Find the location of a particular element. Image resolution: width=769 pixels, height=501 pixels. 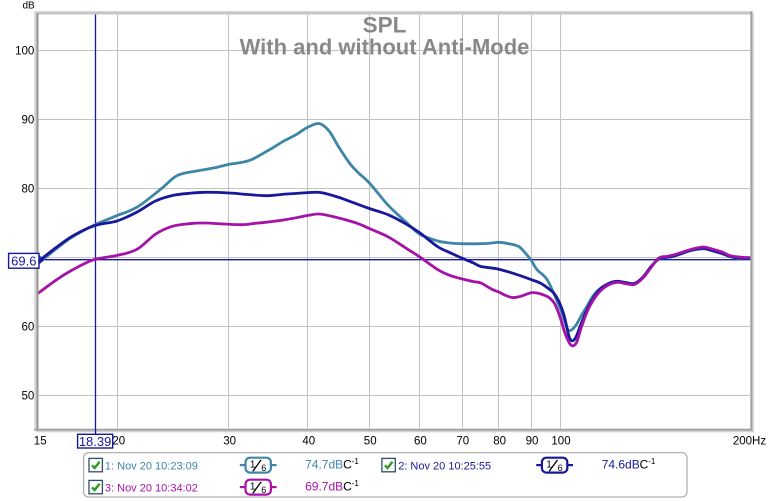

svg-text: 40 is located at coordinates (308, 442).